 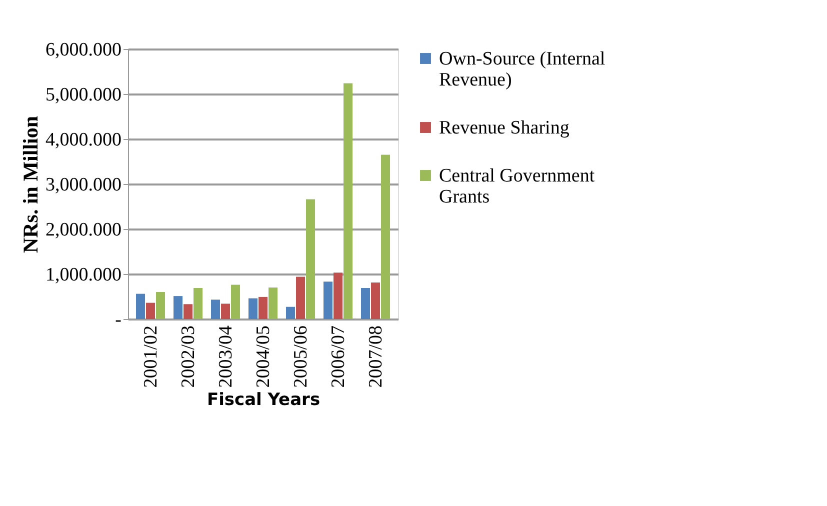 What do you see at coordinates (517, 187) in the screenshot?
I see `legend-label: Central Government Grants` at bounding box center [517, 187].